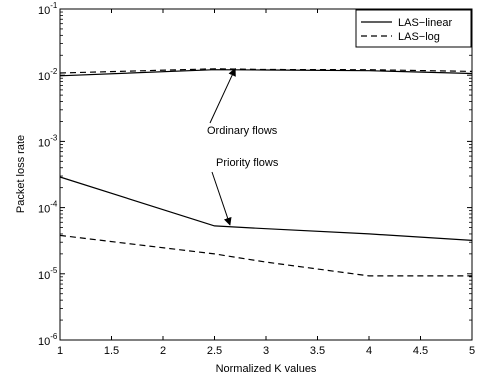 The image size is (479, 379). I want to click on y-tick-label: 10⁻⁶, so click(48, 340).